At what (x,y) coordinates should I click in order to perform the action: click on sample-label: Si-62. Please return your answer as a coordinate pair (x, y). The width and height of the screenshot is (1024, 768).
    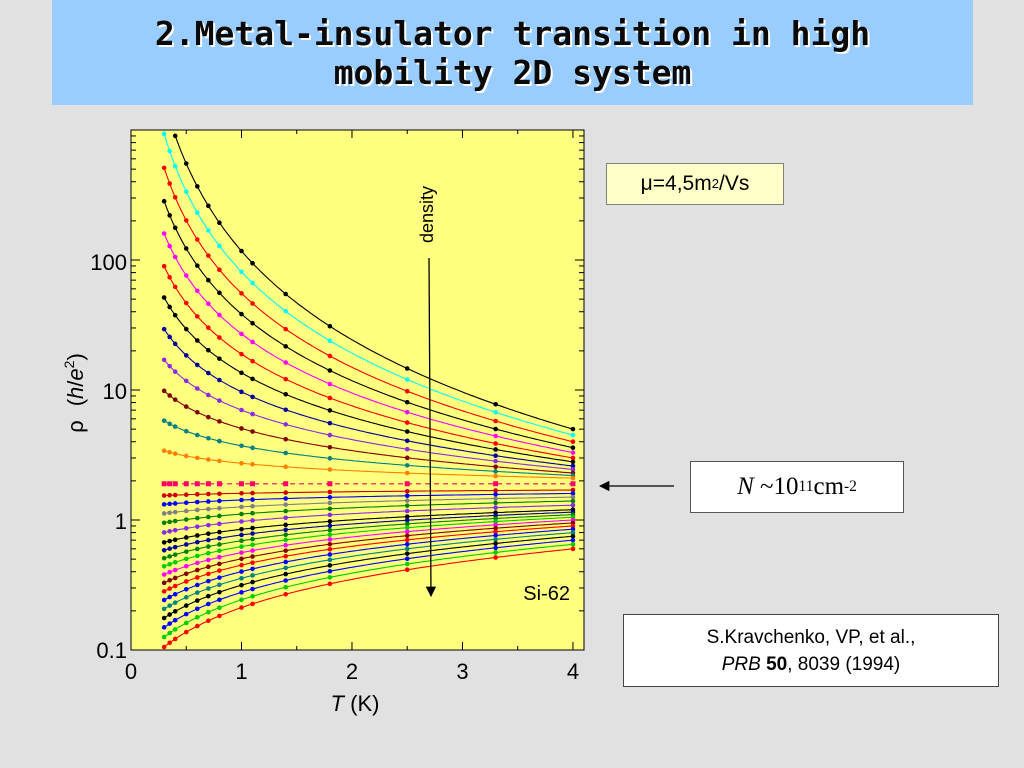
    Looking at the image, I should click on (546, 594).